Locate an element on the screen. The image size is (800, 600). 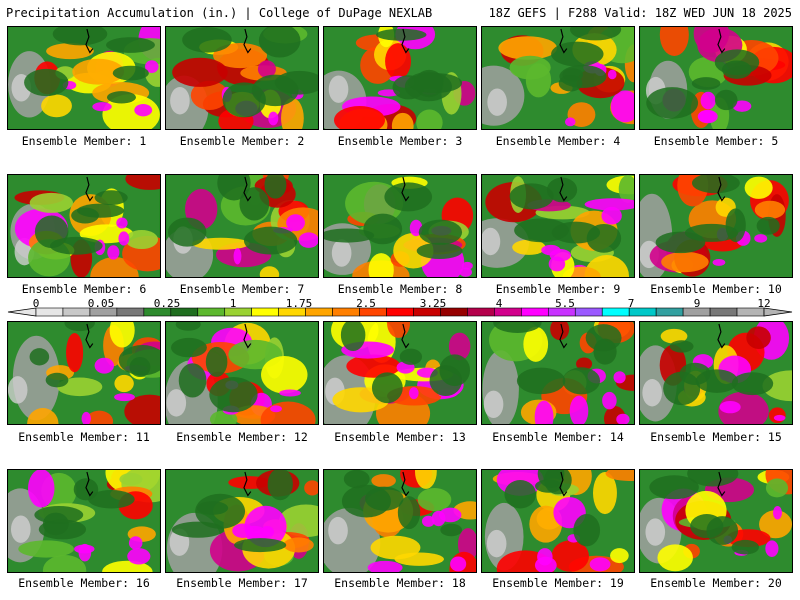
ensemble-member-label: Ensemble Member: 8 is located at coordinates (400, 289).